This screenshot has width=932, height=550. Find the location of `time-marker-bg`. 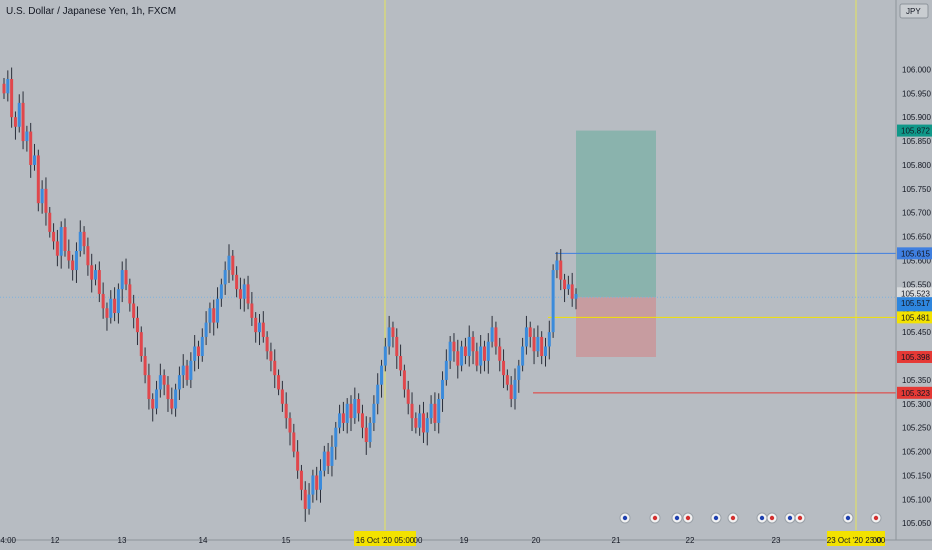

time-marker-bg is located at coordinates (385, 538).